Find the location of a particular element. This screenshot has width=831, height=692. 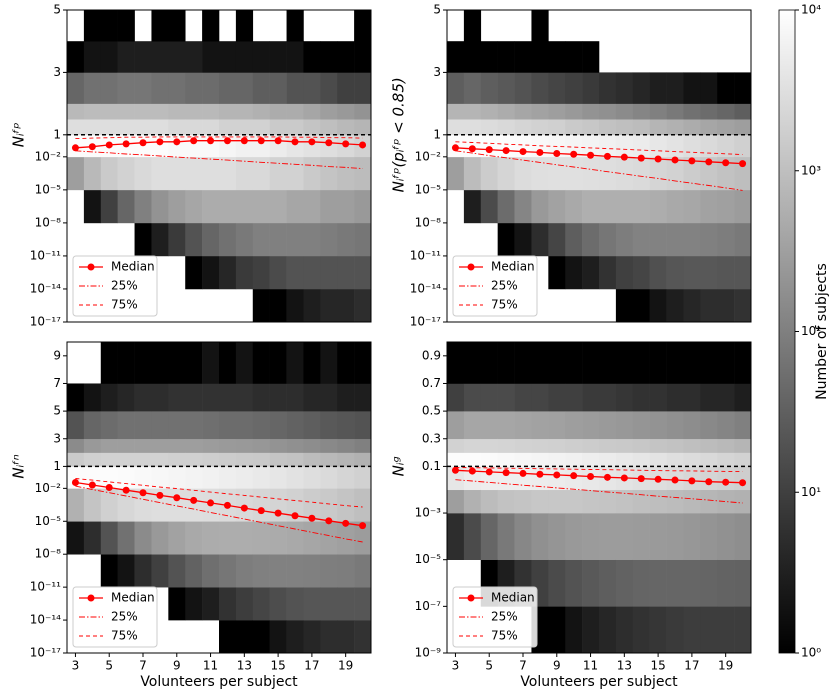

x-axis-label: Volunteers per subject is located at coordinates (599, 682).